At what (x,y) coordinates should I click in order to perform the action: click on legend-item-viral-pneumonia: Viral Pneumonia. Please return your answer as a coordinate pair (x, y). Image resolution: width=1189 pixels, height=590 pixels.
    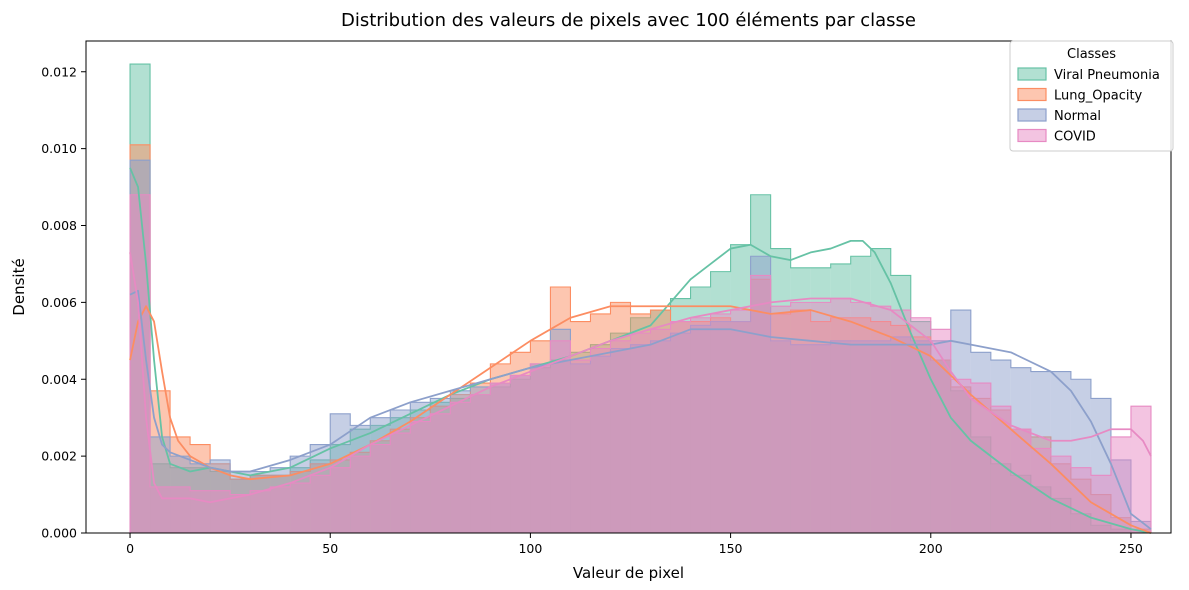
    Looking at the image, I should click on (1088, 75).